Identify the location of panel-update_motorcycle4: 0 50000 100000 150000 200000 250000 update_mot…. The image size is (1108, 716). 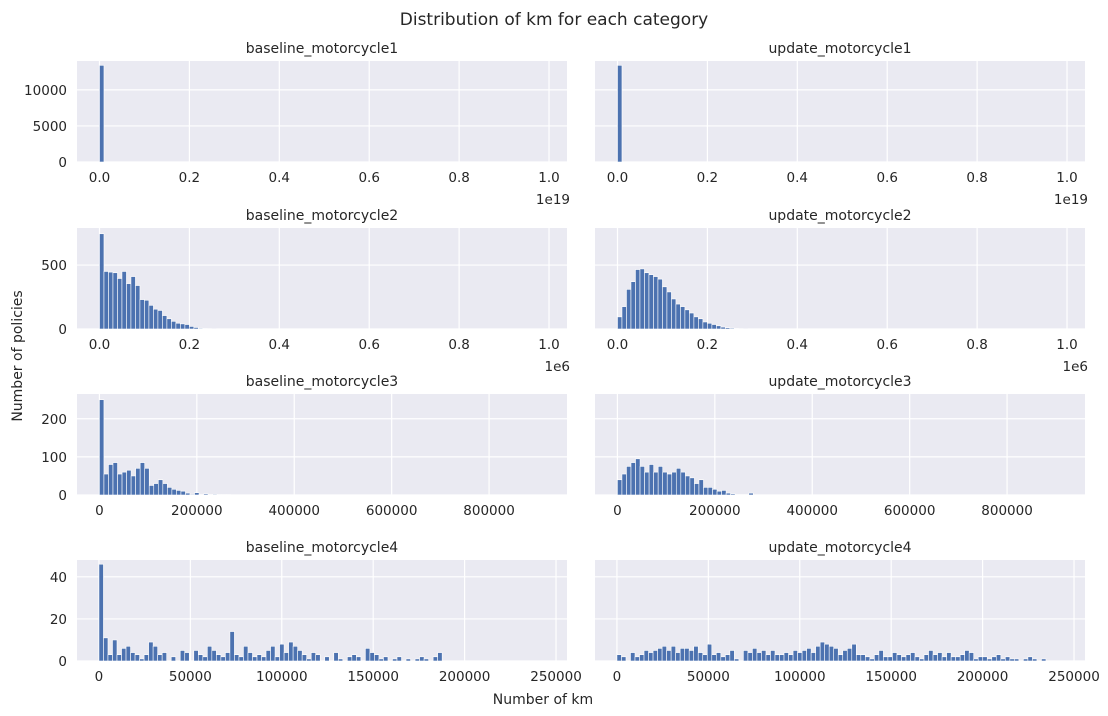
(847, 612).